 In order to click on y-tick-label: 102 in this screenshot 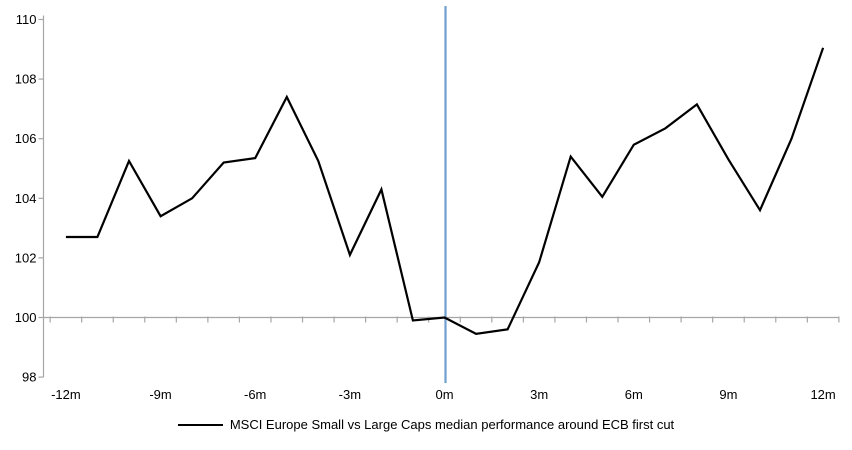, I will do `click(26, 257)`.